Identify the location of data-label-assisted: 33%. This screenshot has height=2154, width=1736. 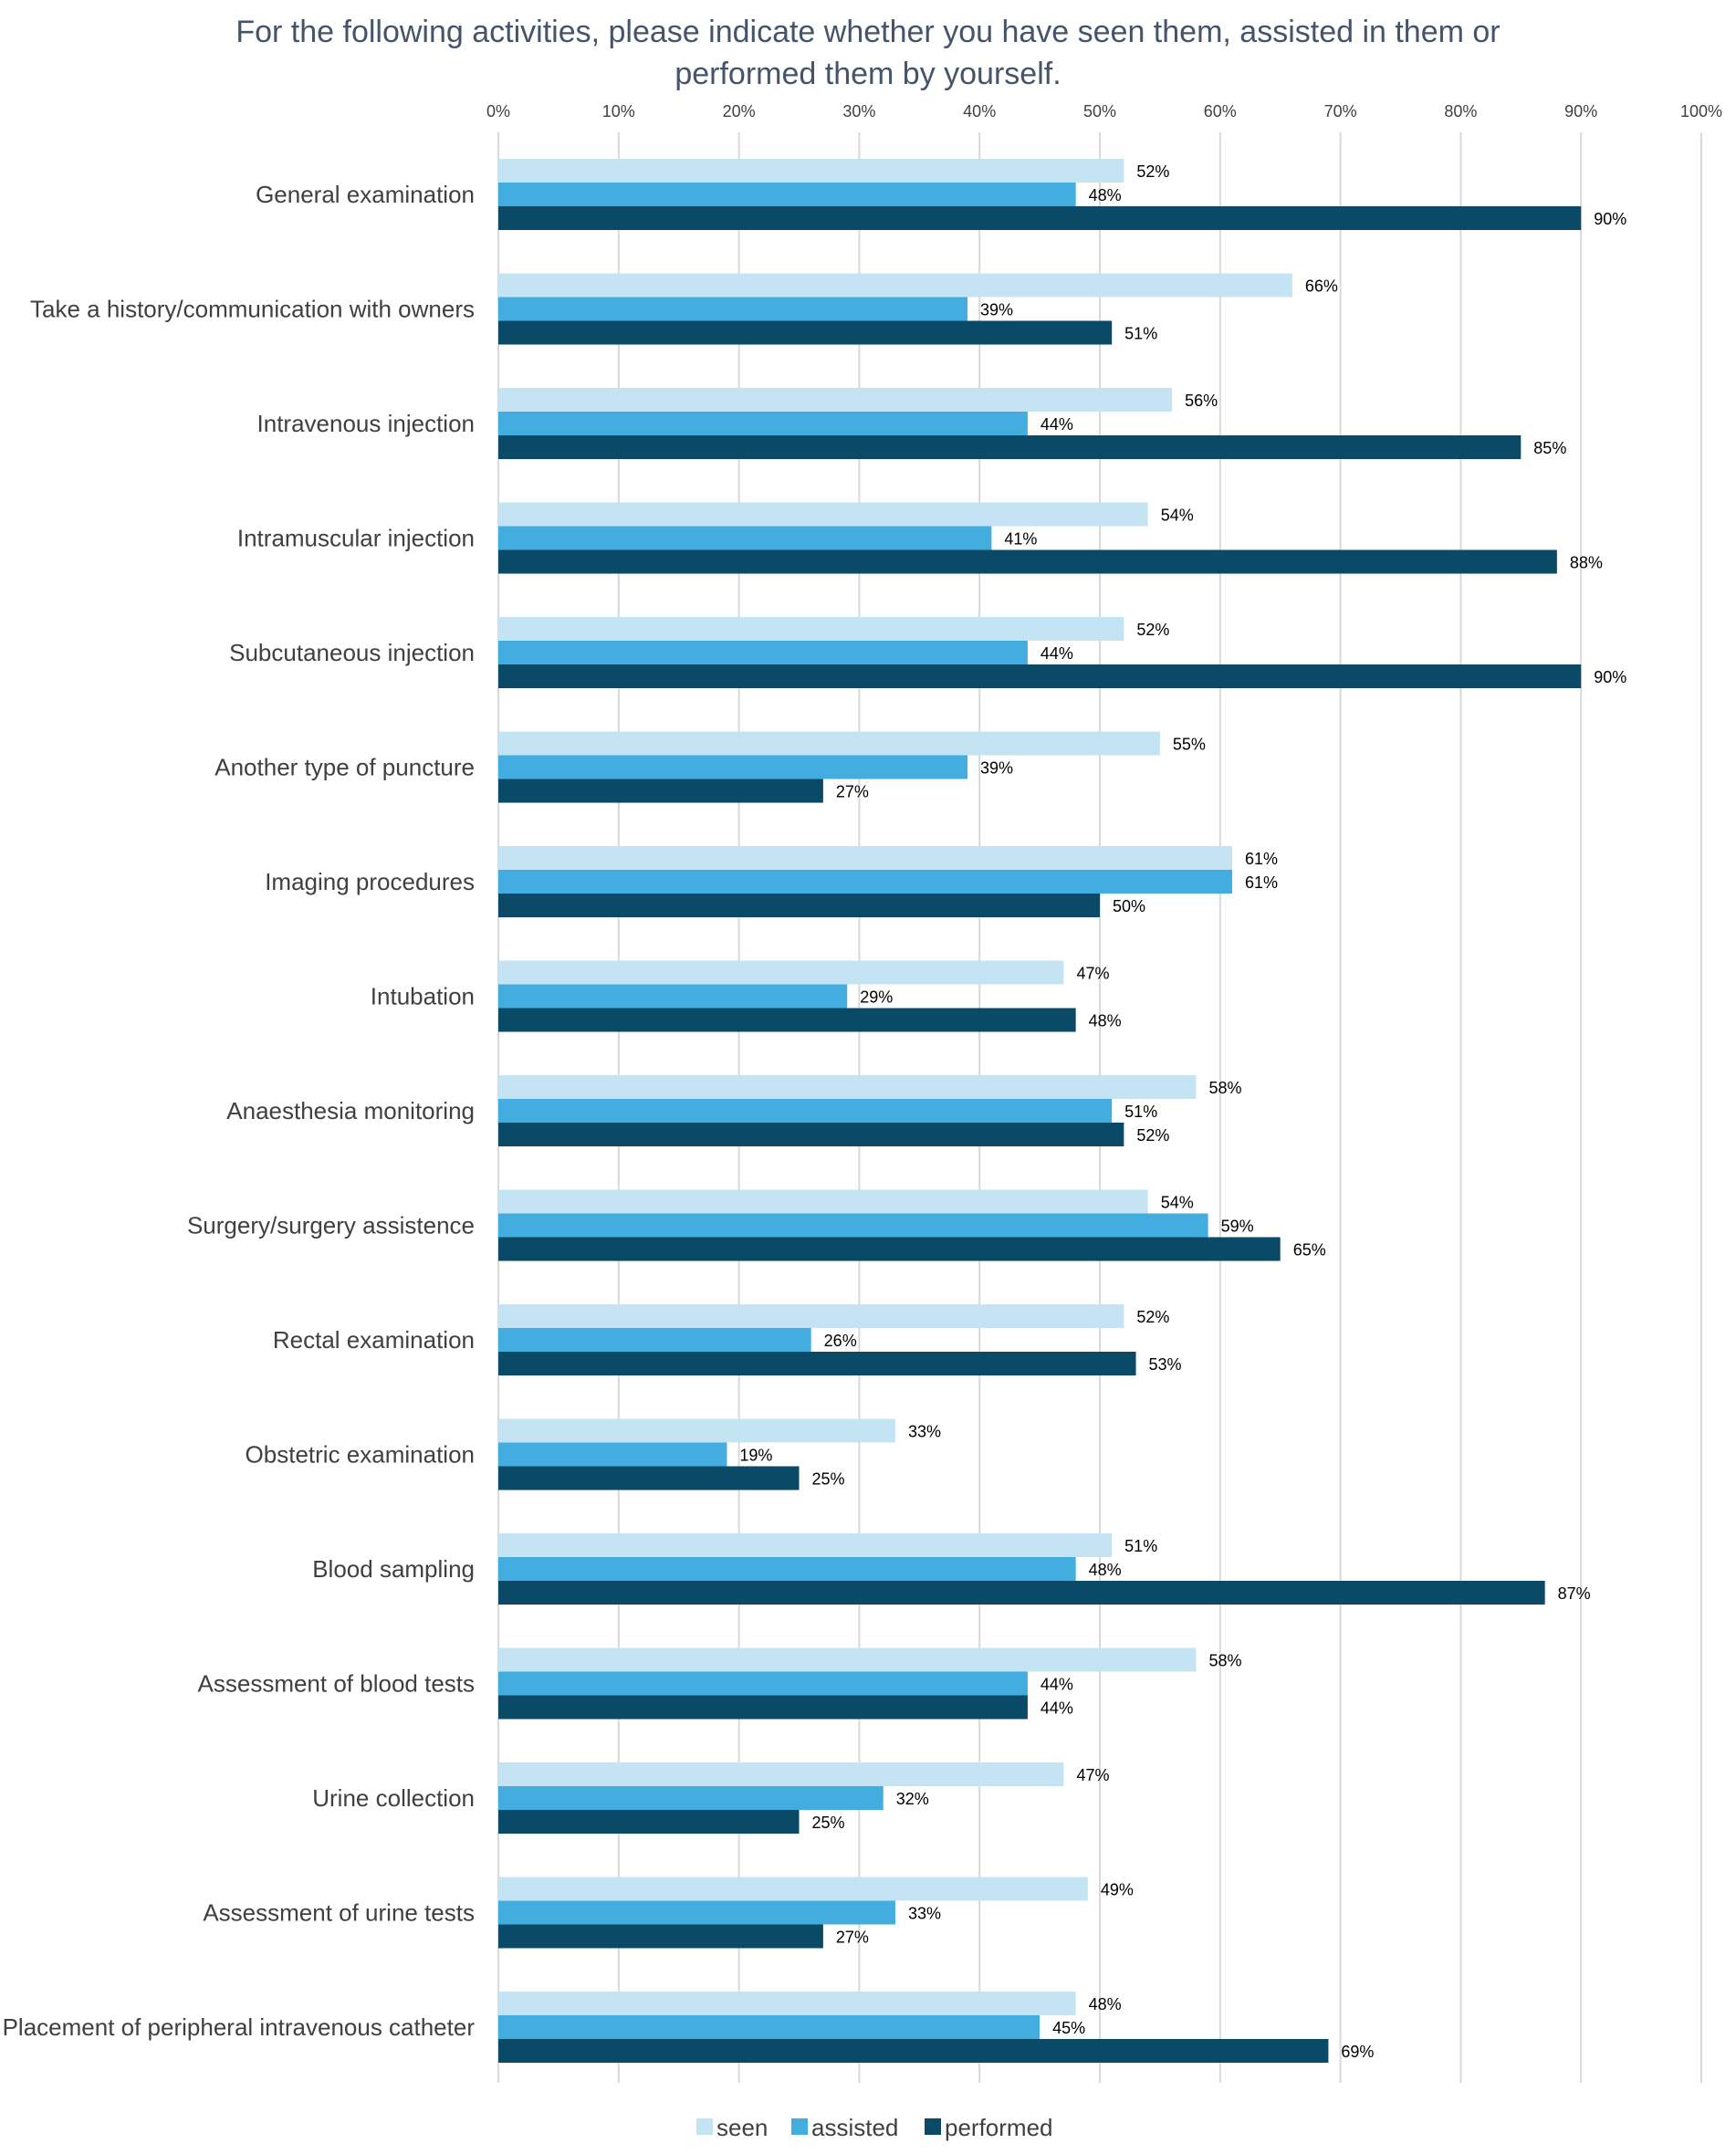
(924, 1914).